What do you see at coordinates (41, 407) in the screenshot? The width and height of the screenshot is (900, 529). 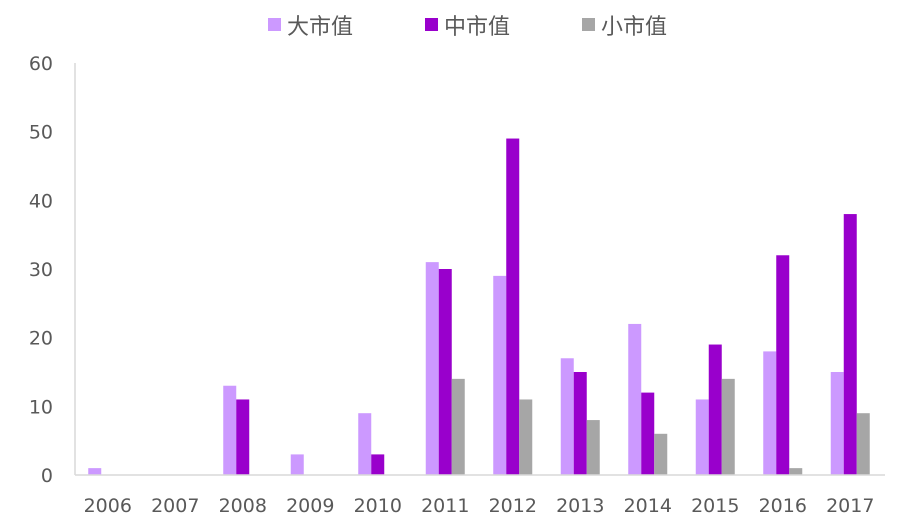 I see `y-tick-label: 10` at bounding box center [41, 407].